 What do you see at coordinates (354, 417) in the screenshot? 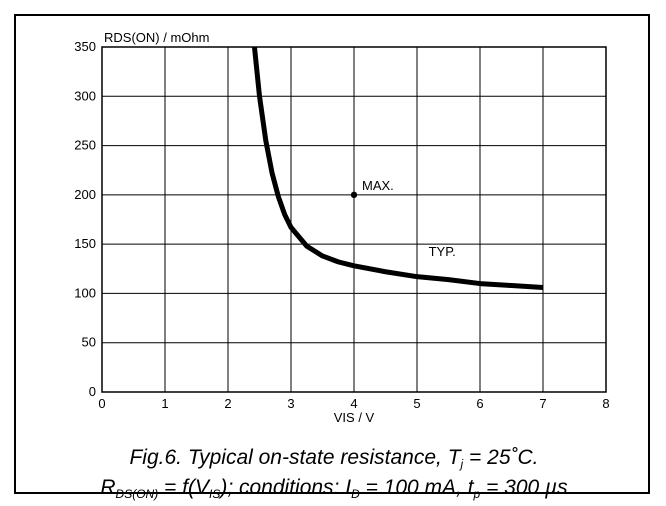
I see `x-axis-label: VIS / V` at bounding box center [354, 417].